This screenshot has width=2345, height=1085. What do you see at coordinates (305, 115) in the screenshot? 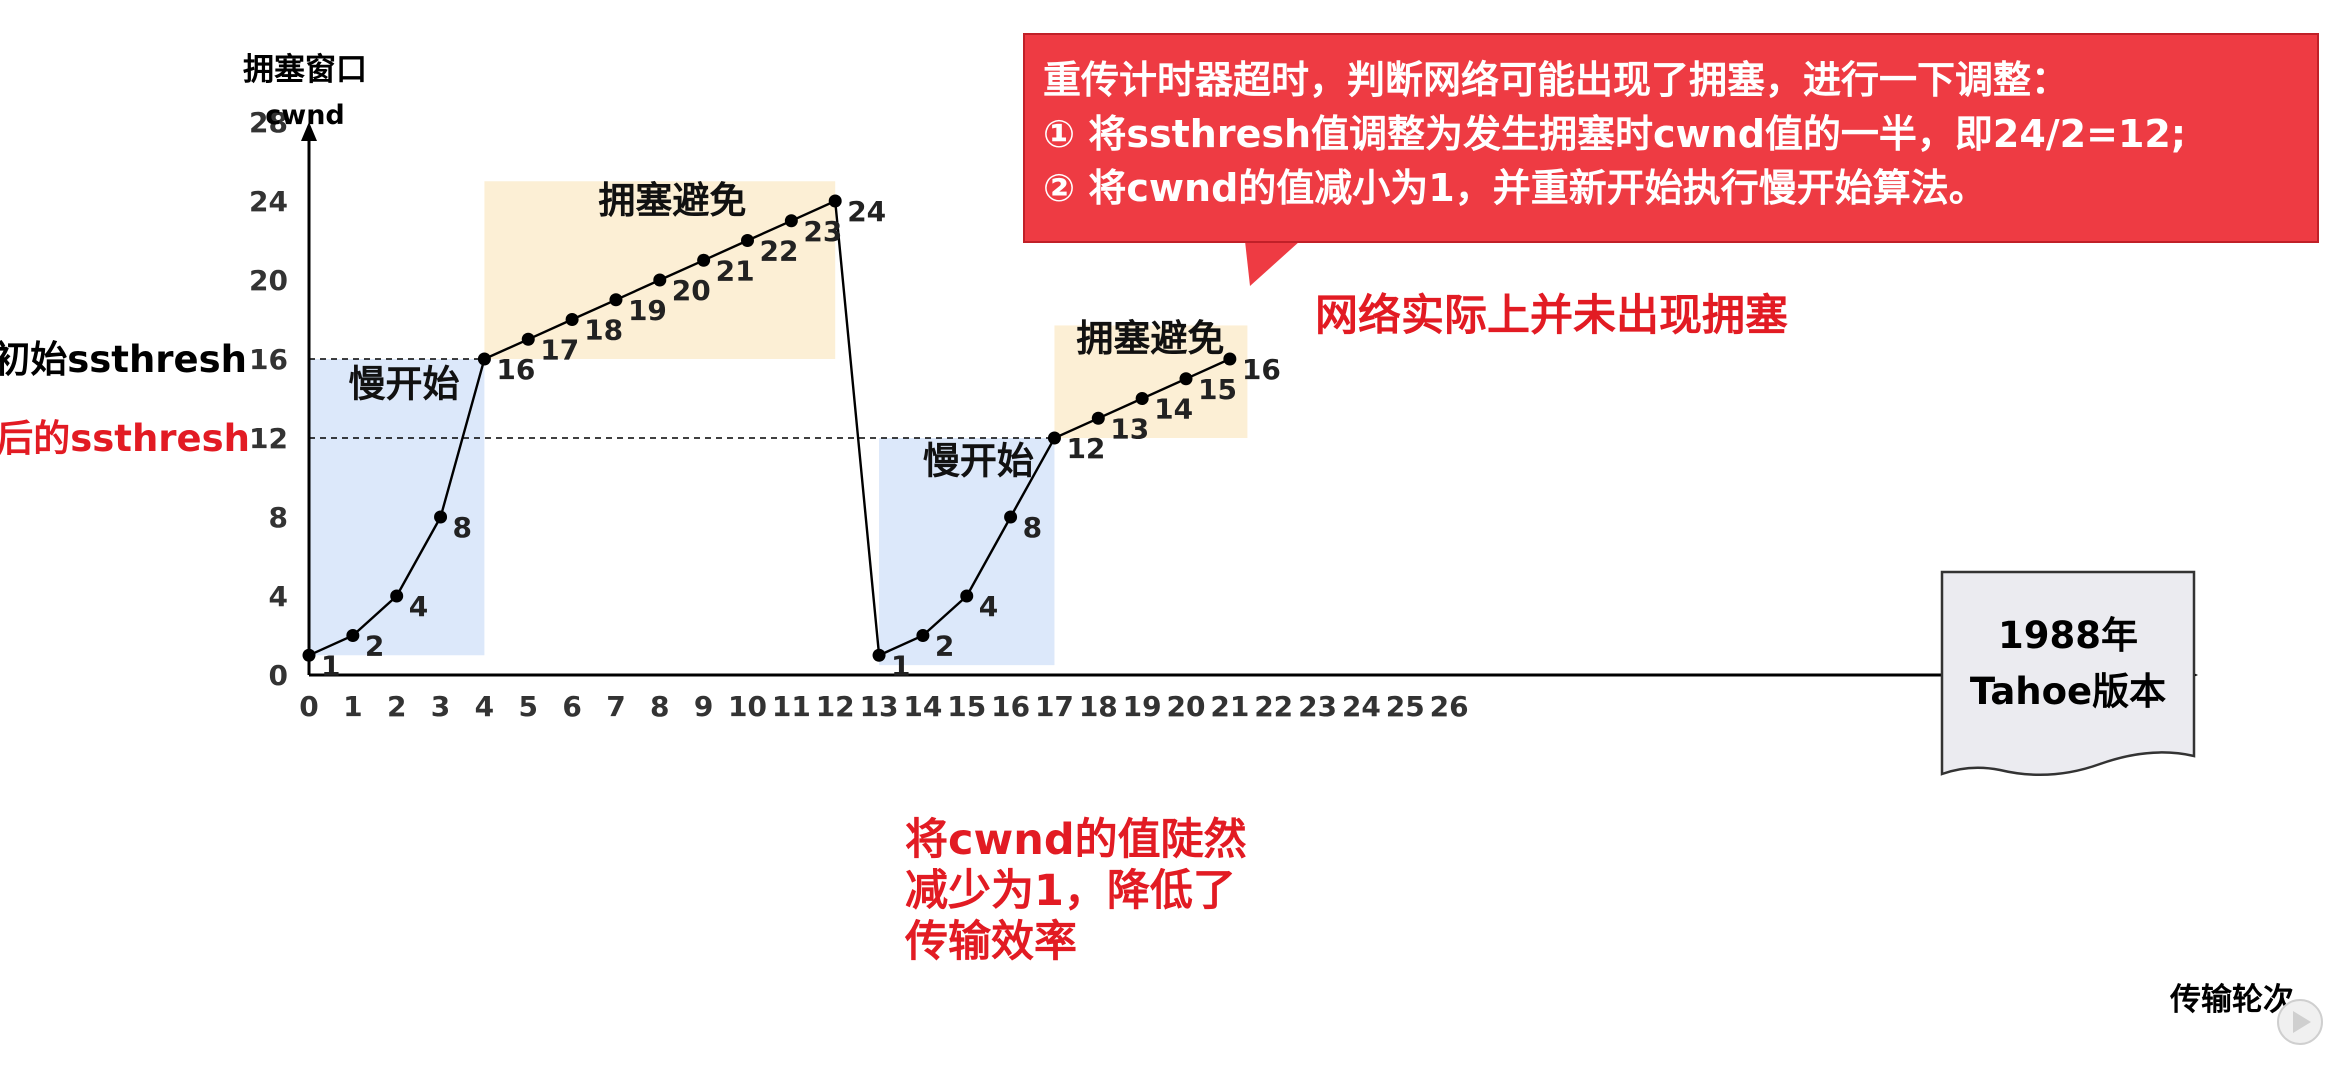
I see `y-axis-unit: cwnd` at bounding box center [305, 115].